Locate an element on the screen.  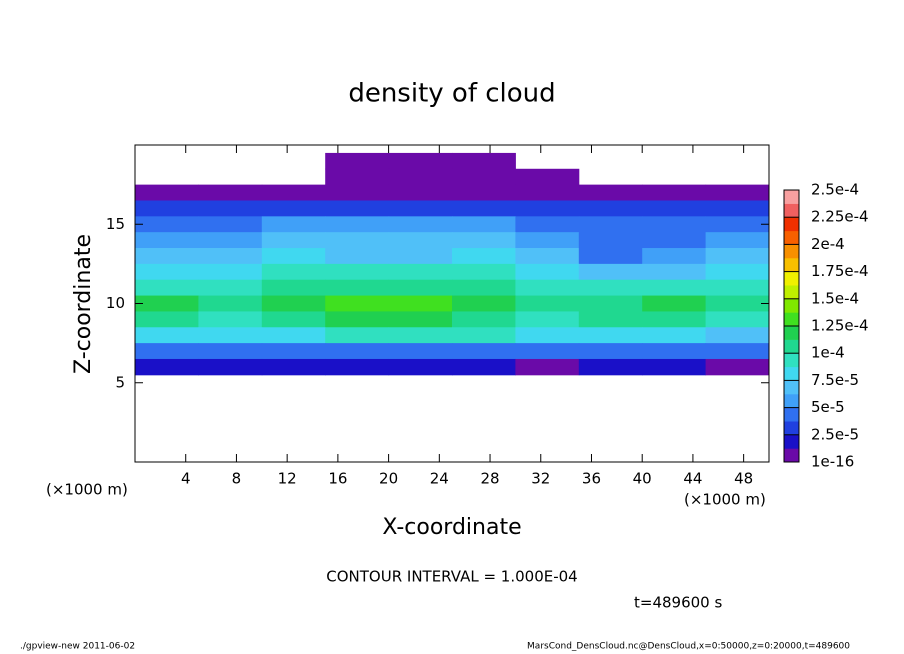
colorbar-label: 1.5e-4 is located at coordinates (835, 298).